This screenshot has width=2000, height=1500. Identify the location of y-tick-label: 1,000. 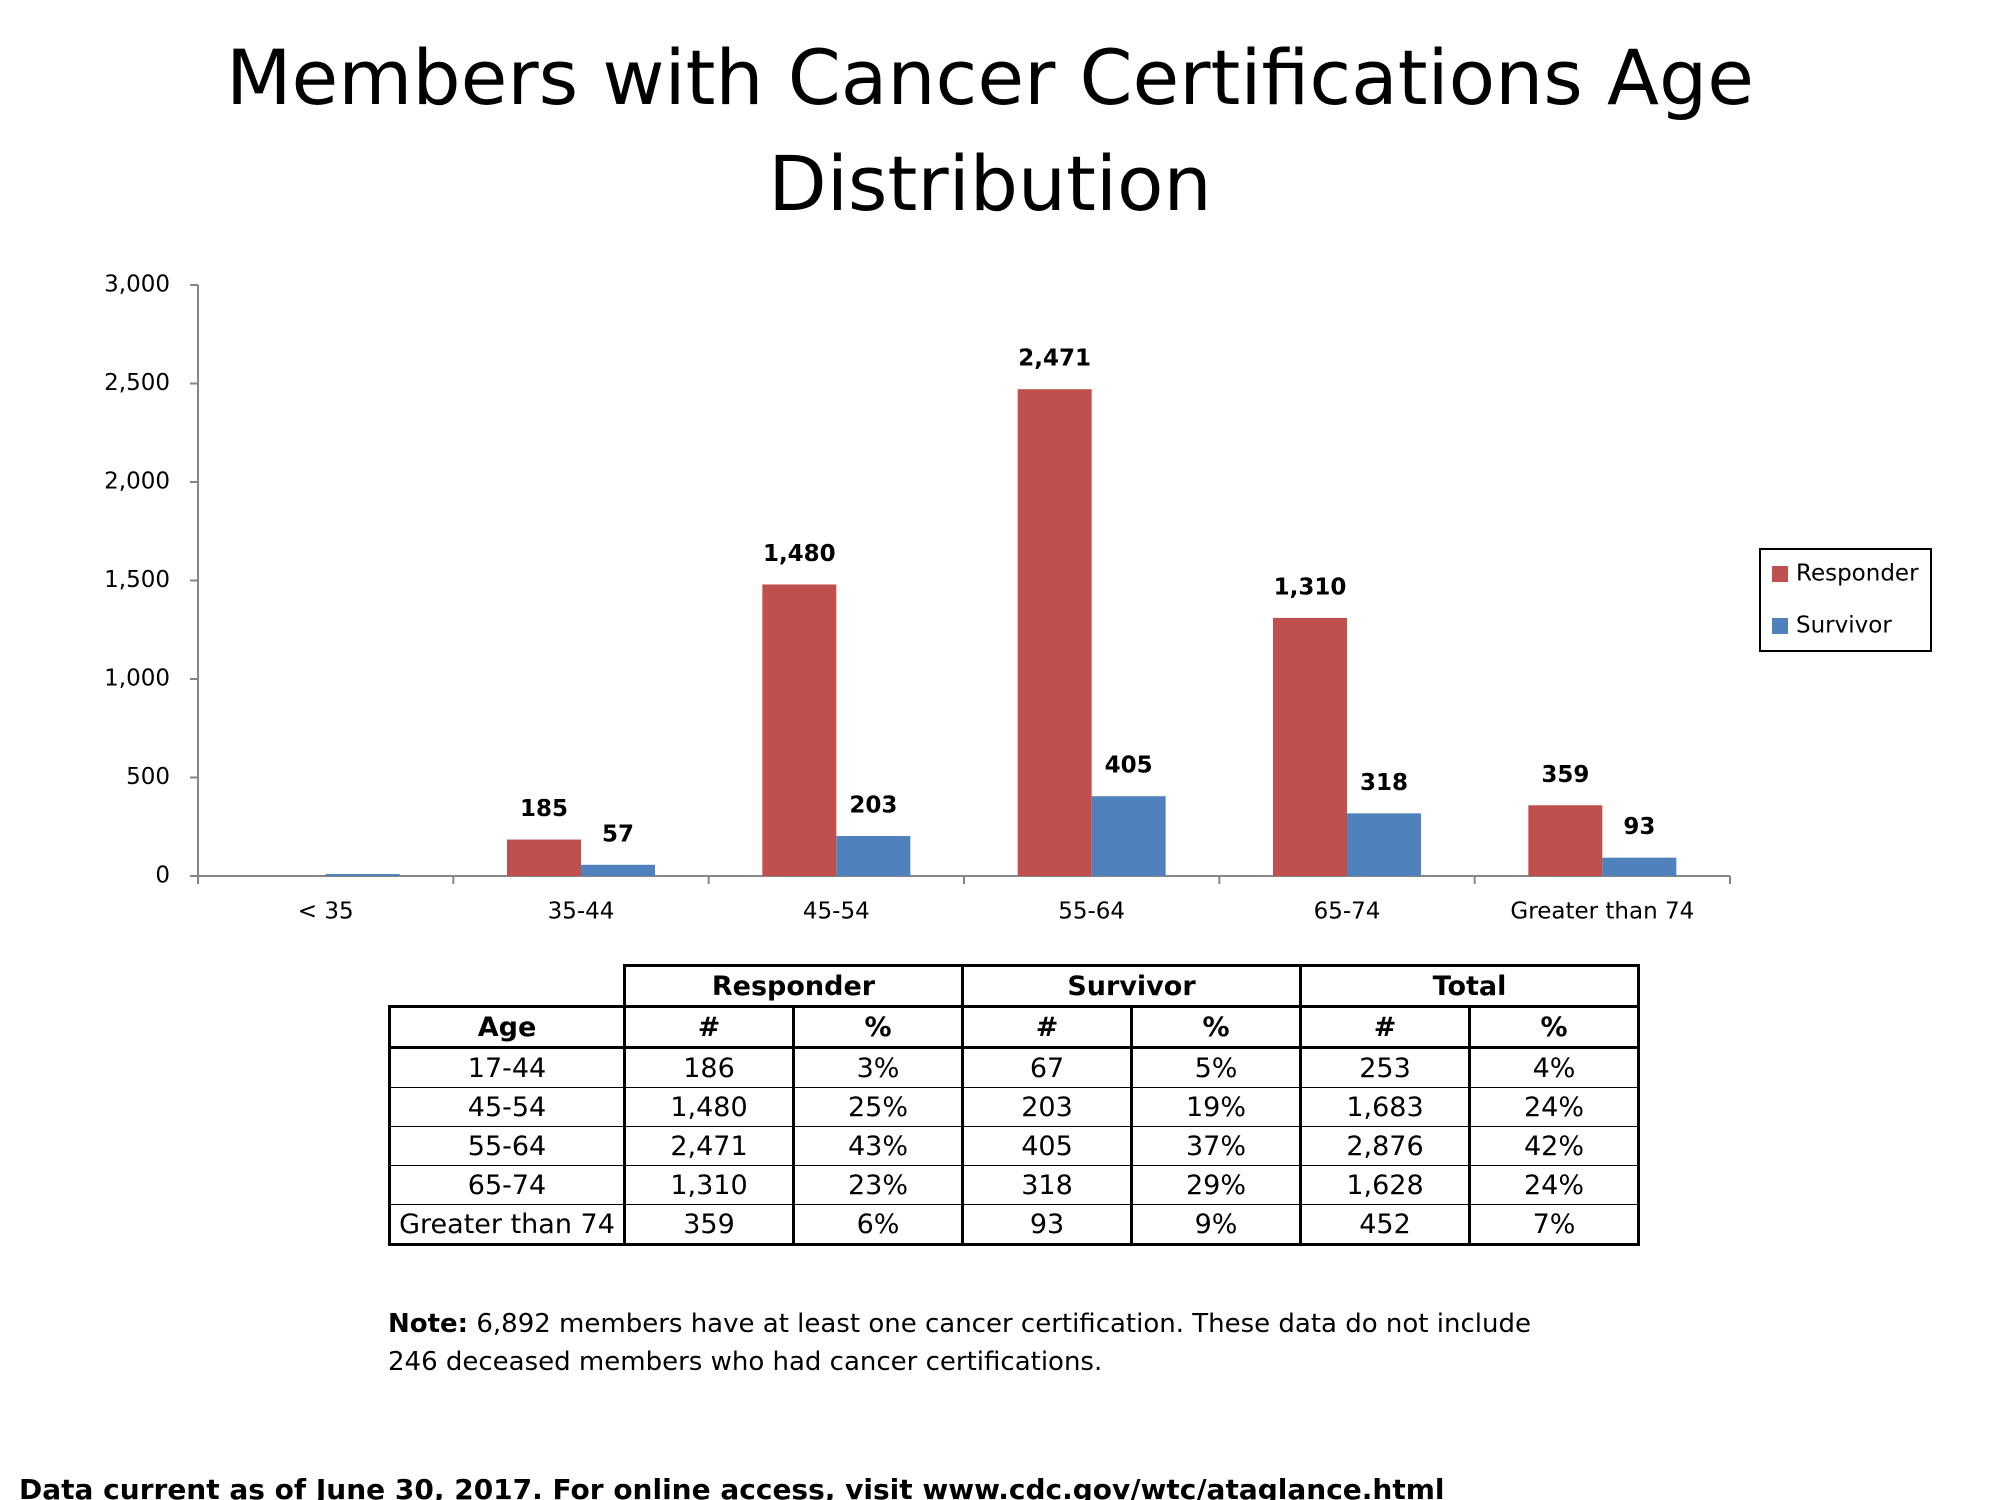
(137, 679).